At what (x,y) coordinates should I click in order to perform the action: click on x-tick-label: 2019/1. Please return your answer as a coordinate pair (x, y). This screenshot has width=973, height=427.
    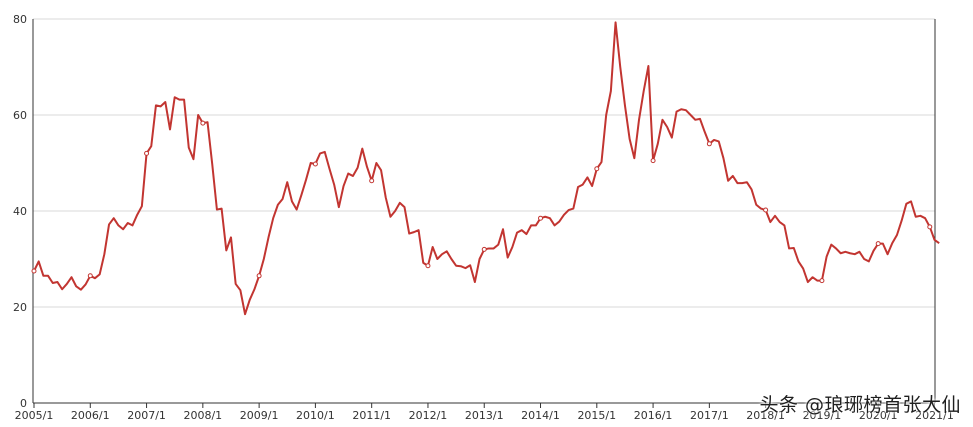
    Looking at the image, I should click on (822, 415).